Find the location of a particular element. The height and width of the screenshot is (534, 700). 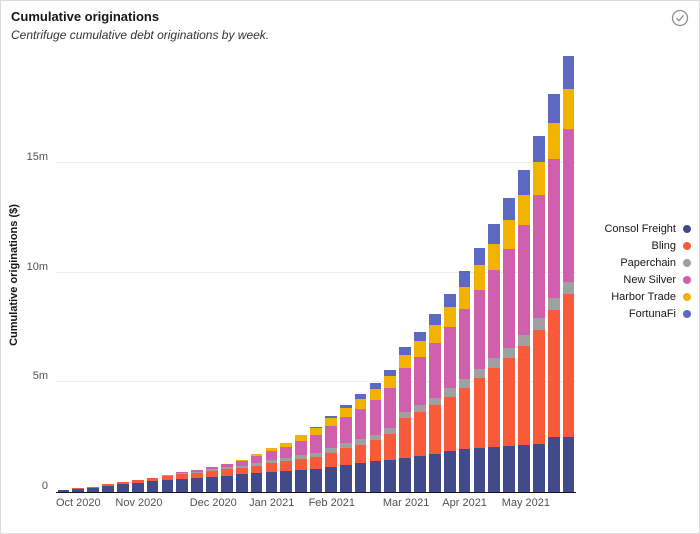

x-tick-label: May 2021 is located at coordinates (526, 503).